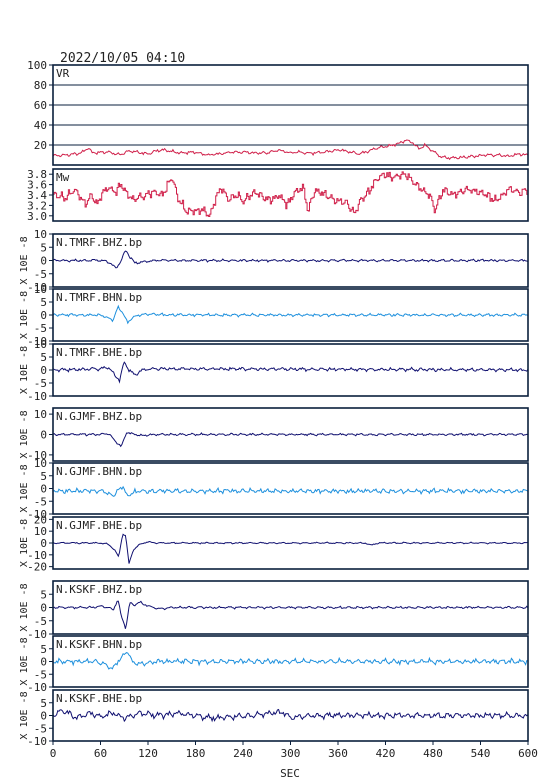 The width and height of the screenshot is (554, 781). Describe the element at coordinates (40, 674) in the screenshot. I see `y-tick-label-kskf-bhn: -5` at that location.